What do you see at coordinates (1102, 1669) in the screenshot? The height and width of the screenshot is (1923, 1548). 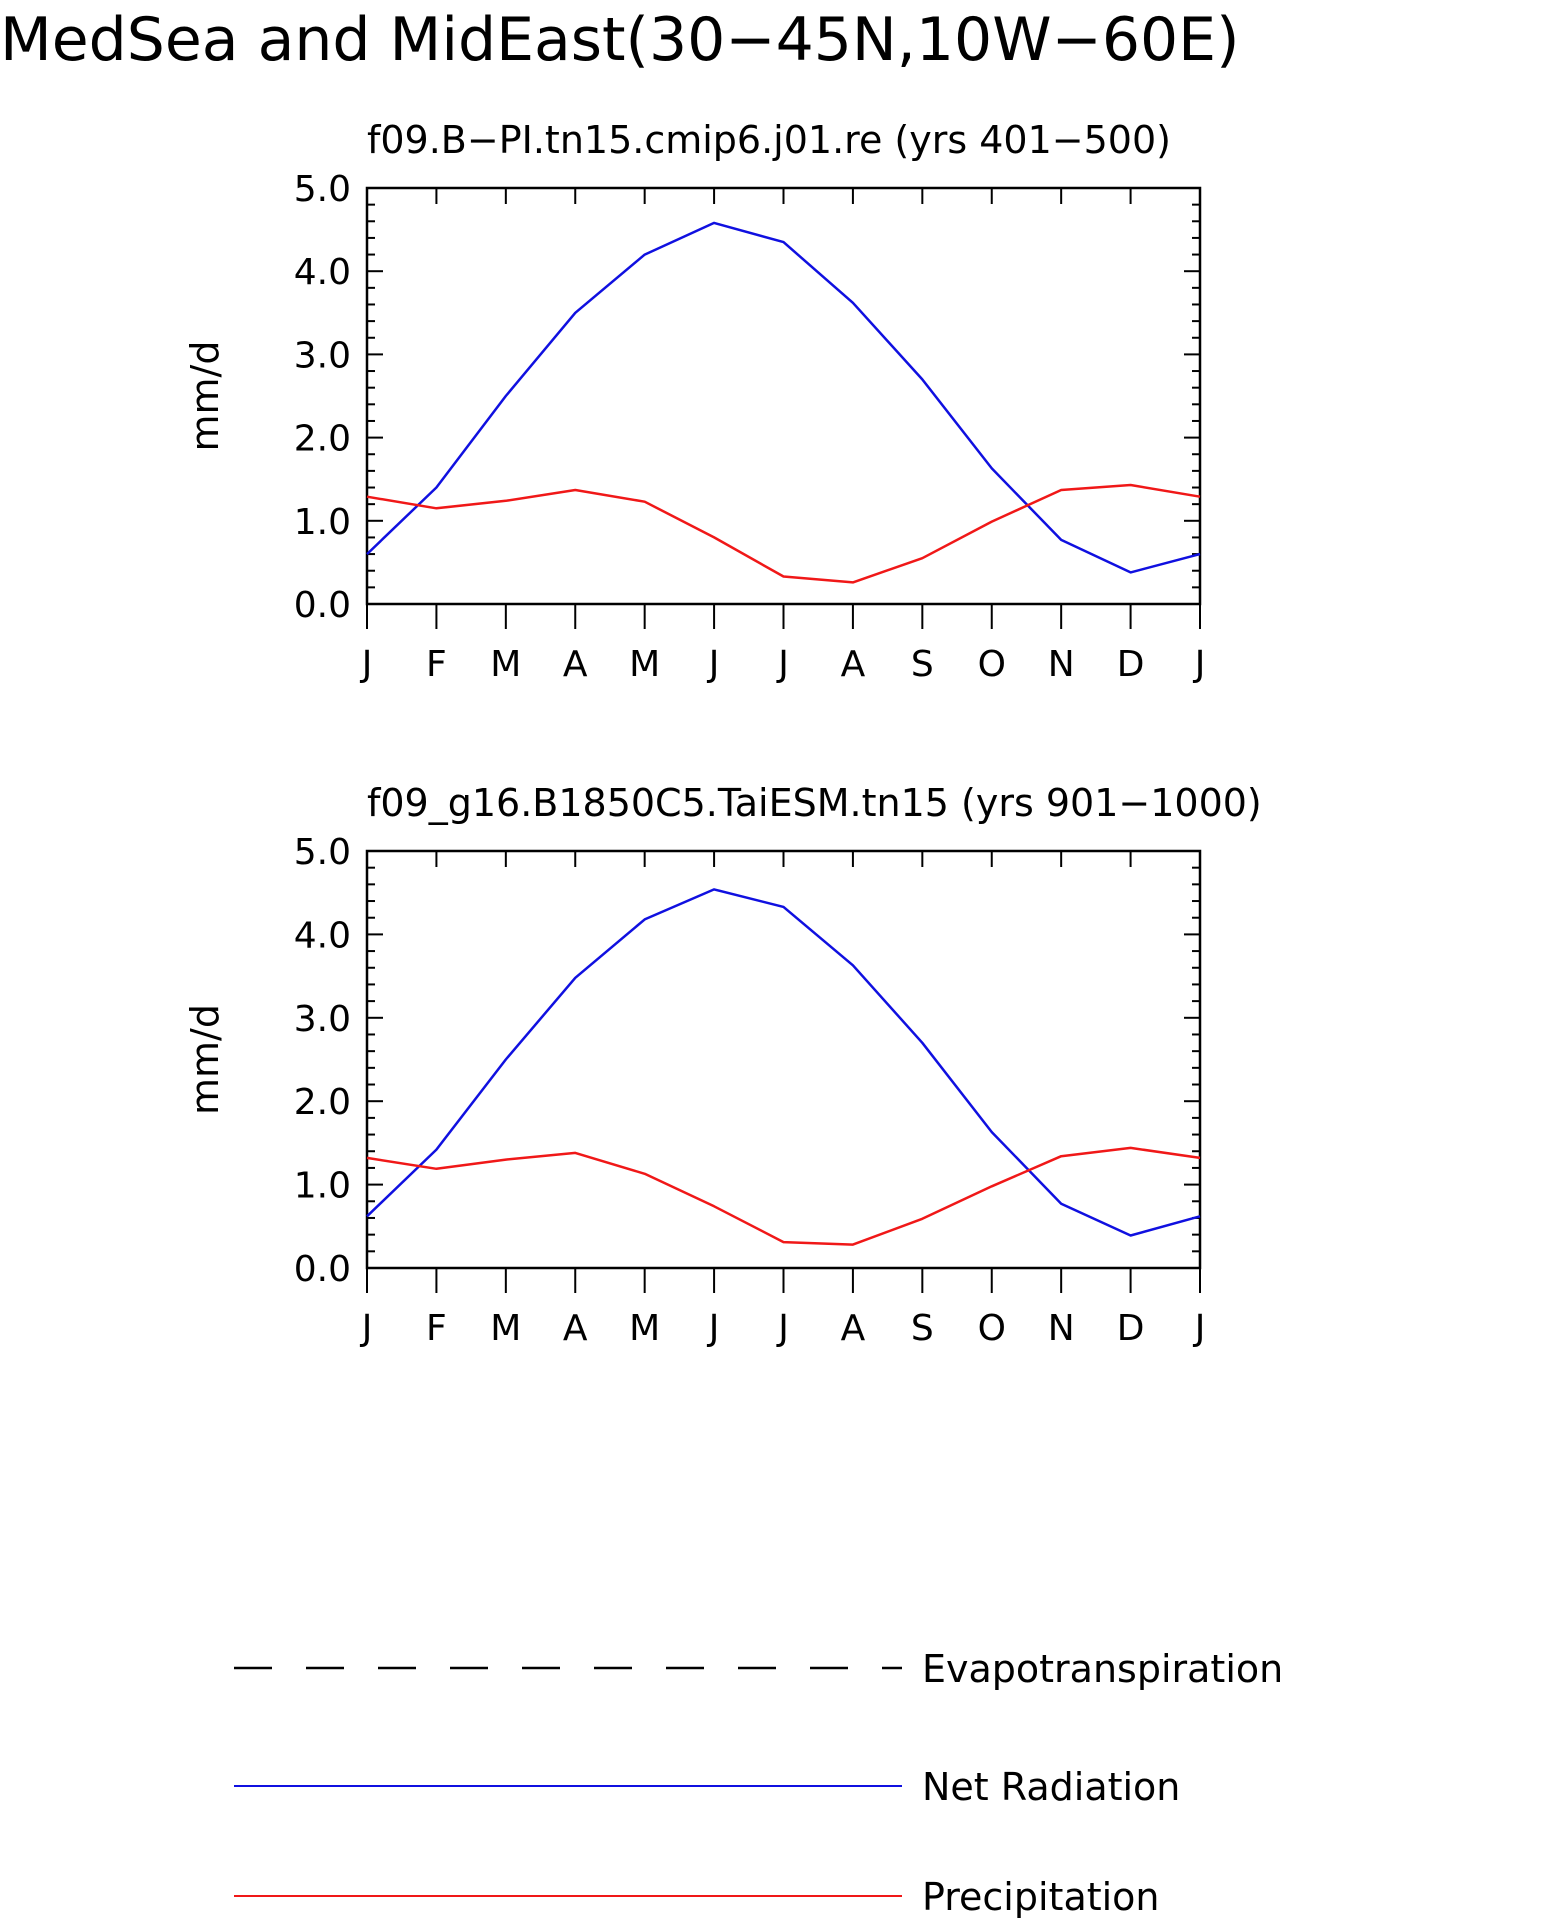 I see `legend-label-evapotranspiration: Evapotranspiration` at bounding box center [1102, 1669].